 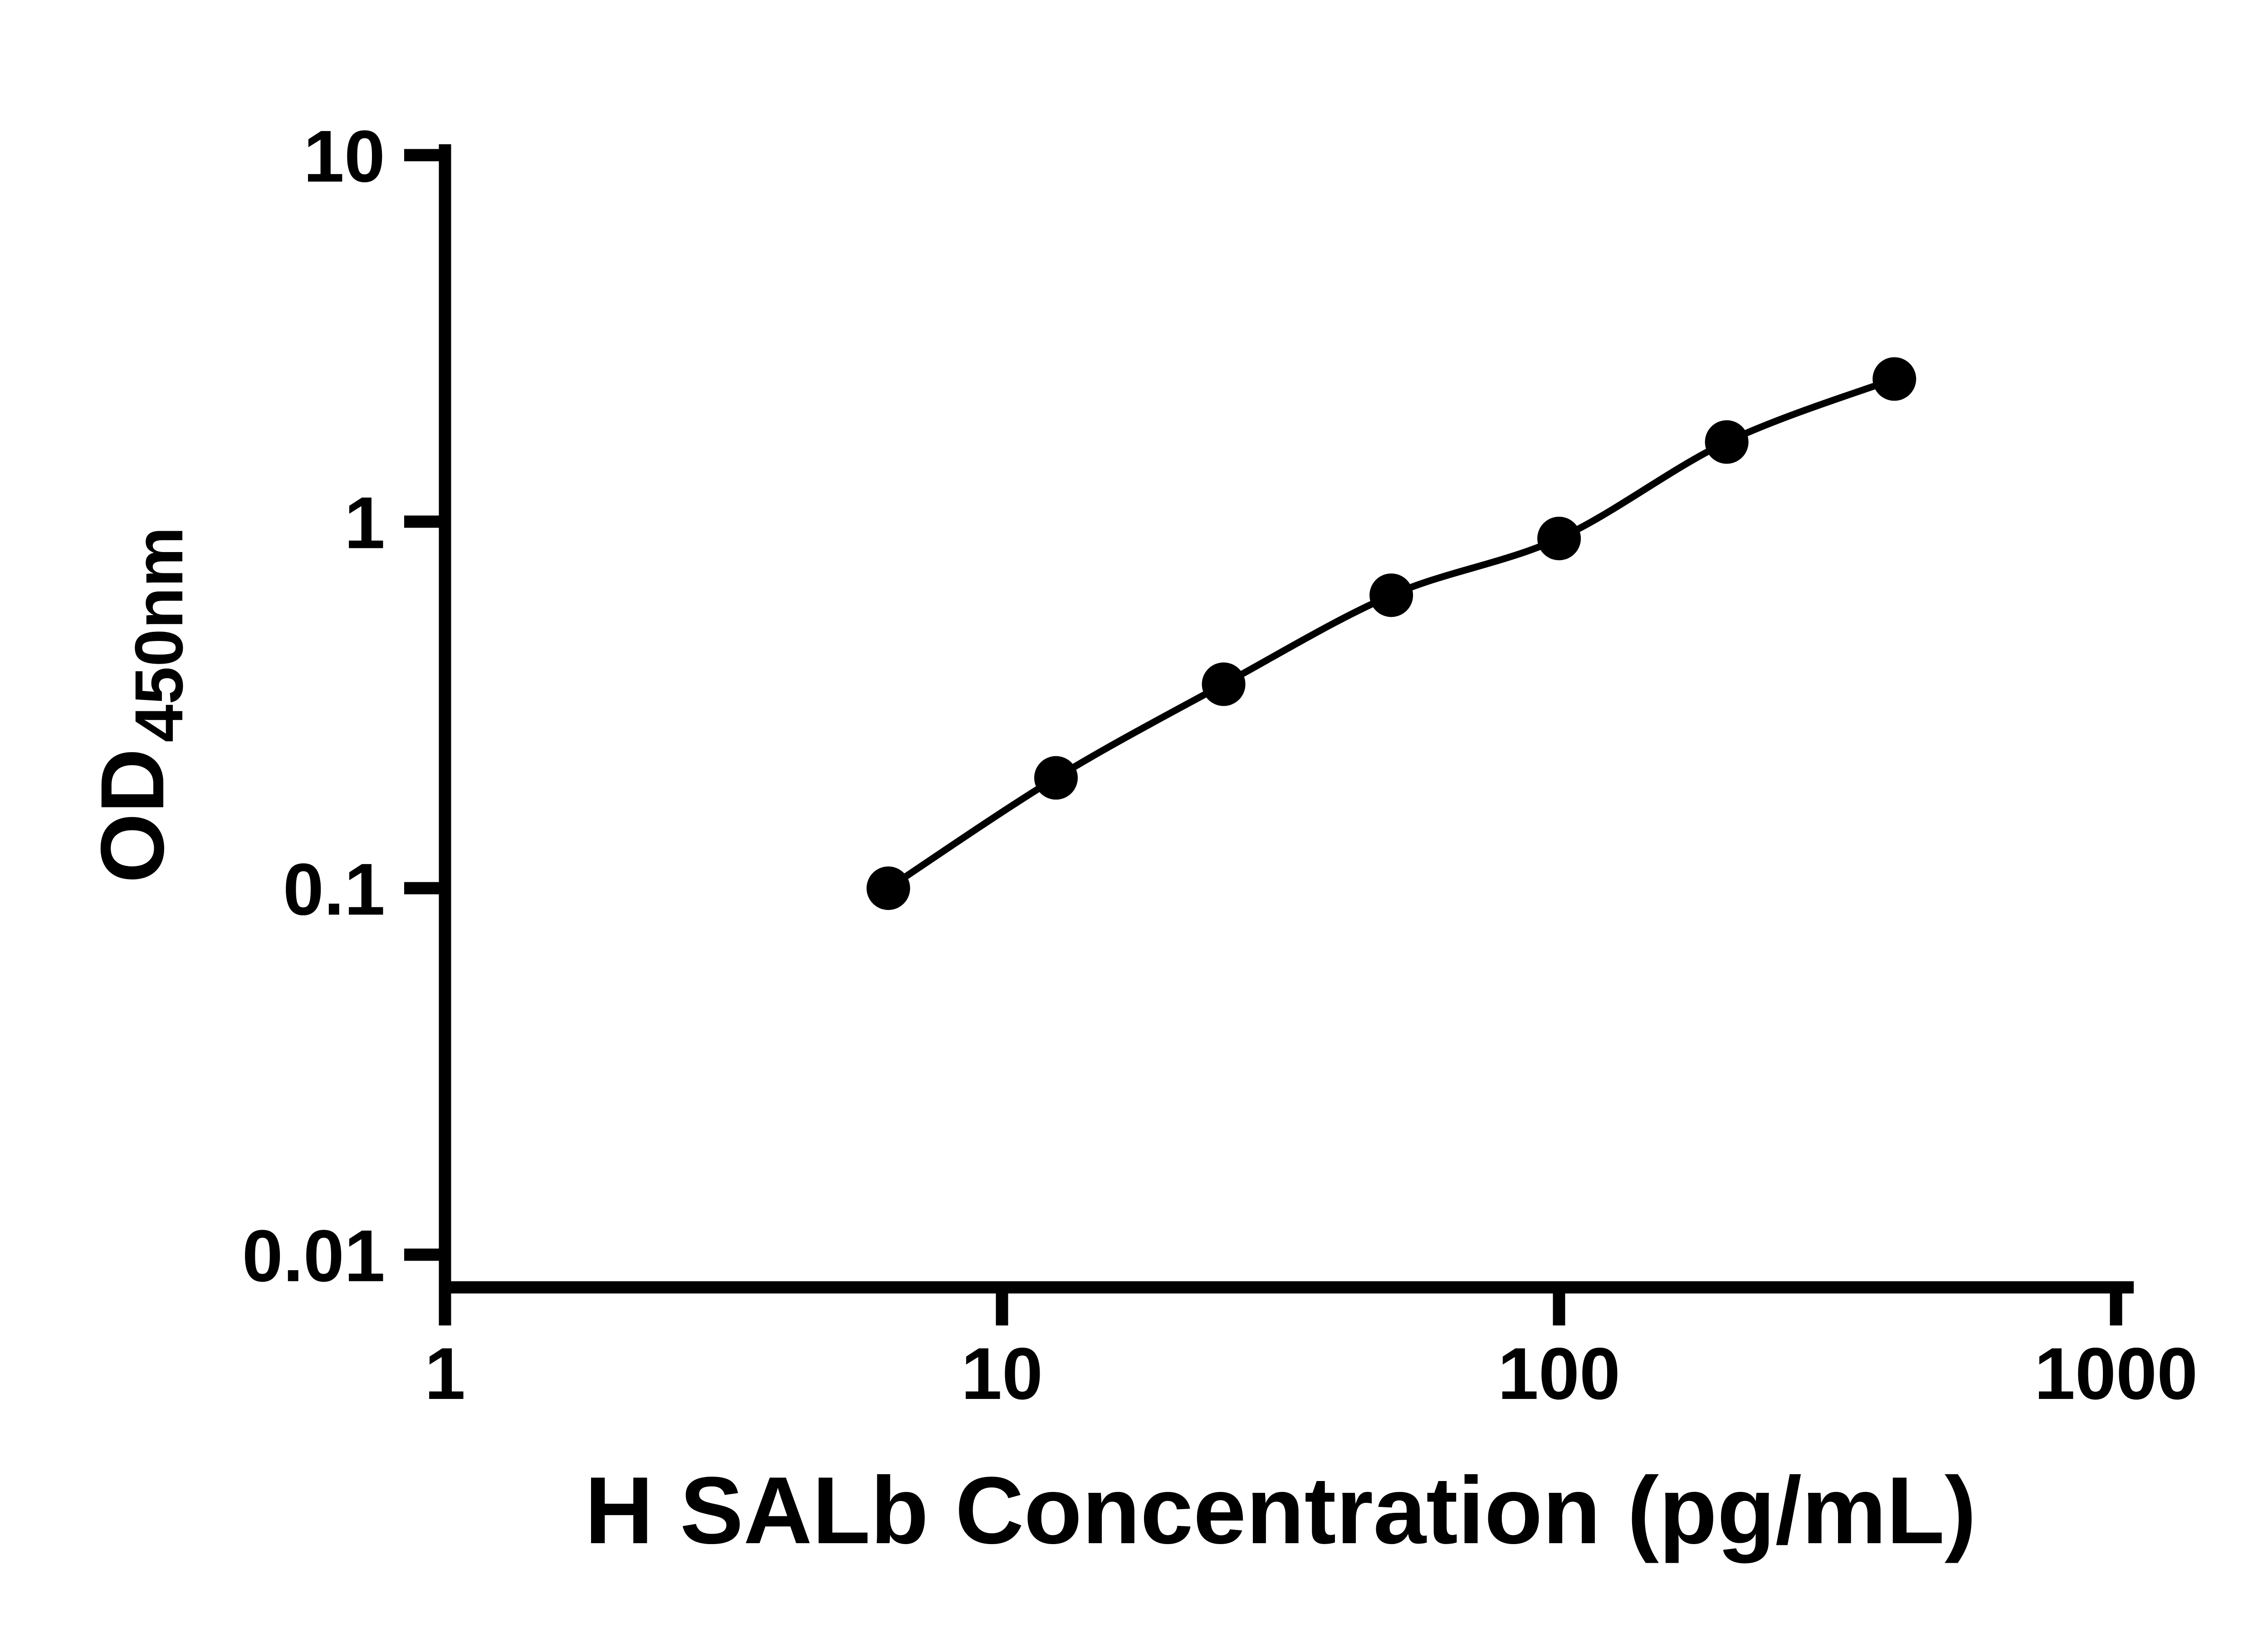 I want to click on x-axis-tick-label: 1, so click(x=445, y=1374).